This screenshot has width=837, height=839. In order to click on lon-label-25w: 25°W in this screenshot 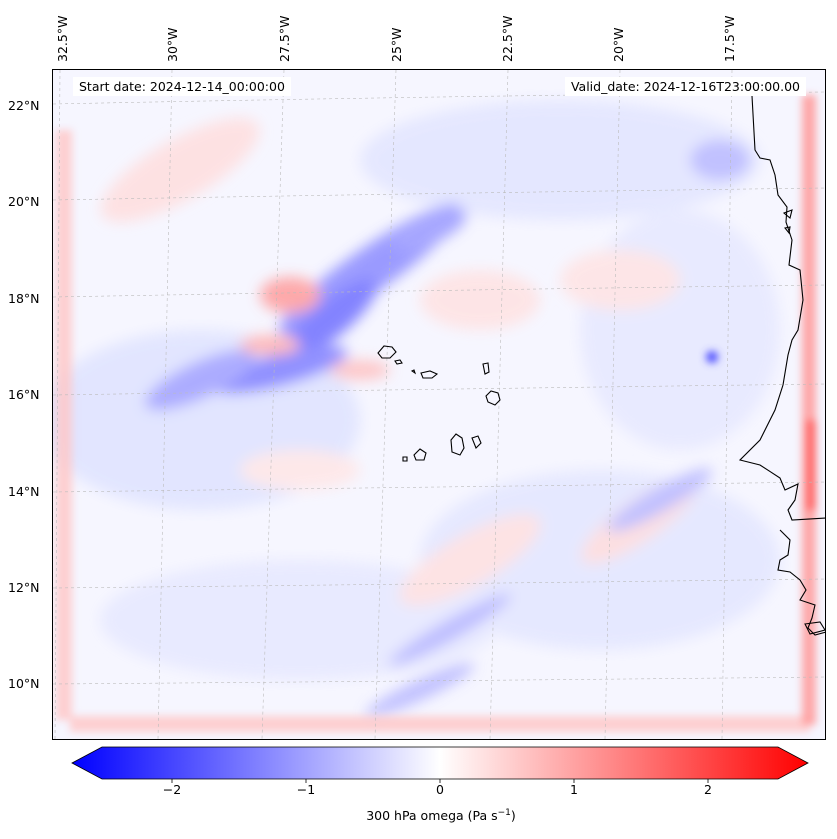, I will do `click(396, 44)`.